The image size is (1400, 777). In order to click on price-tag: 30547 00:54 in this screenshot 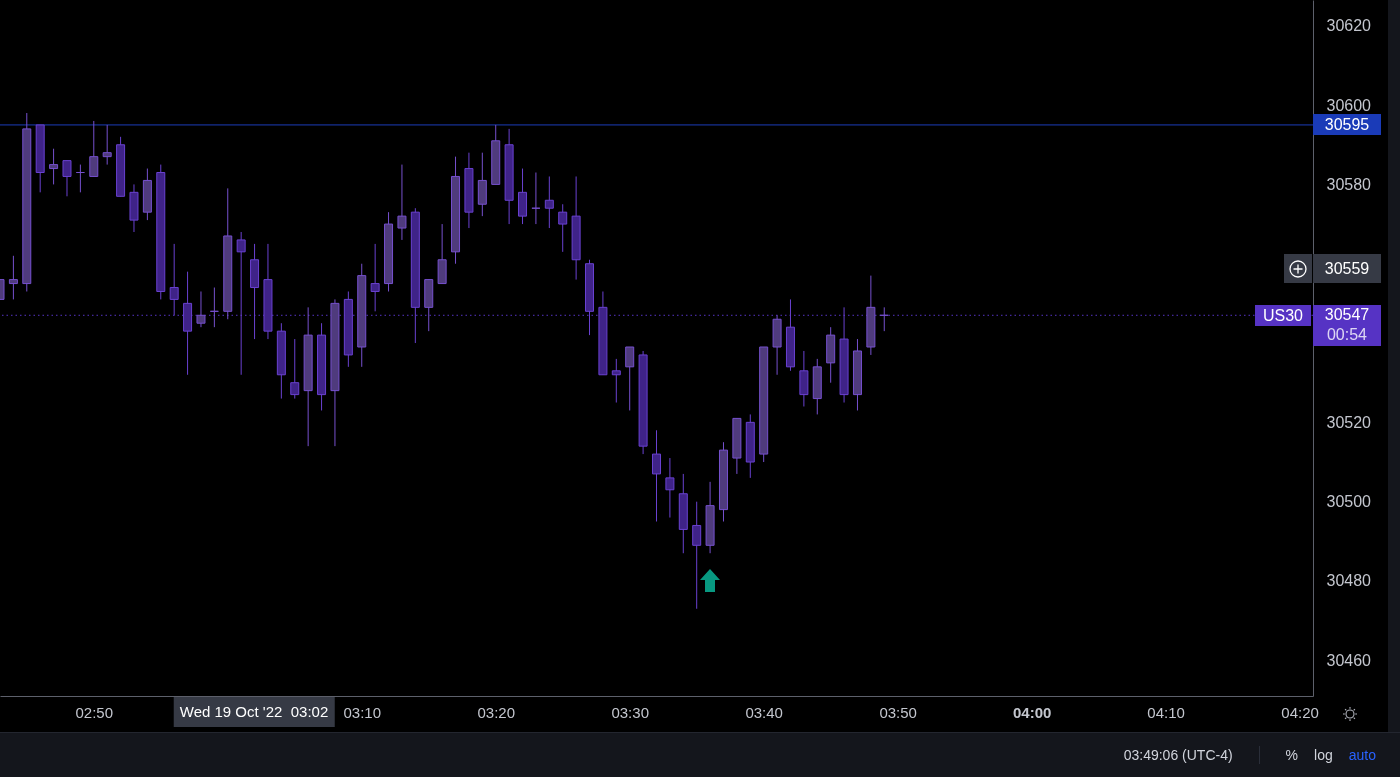, I will do `click(1347, 325)`.